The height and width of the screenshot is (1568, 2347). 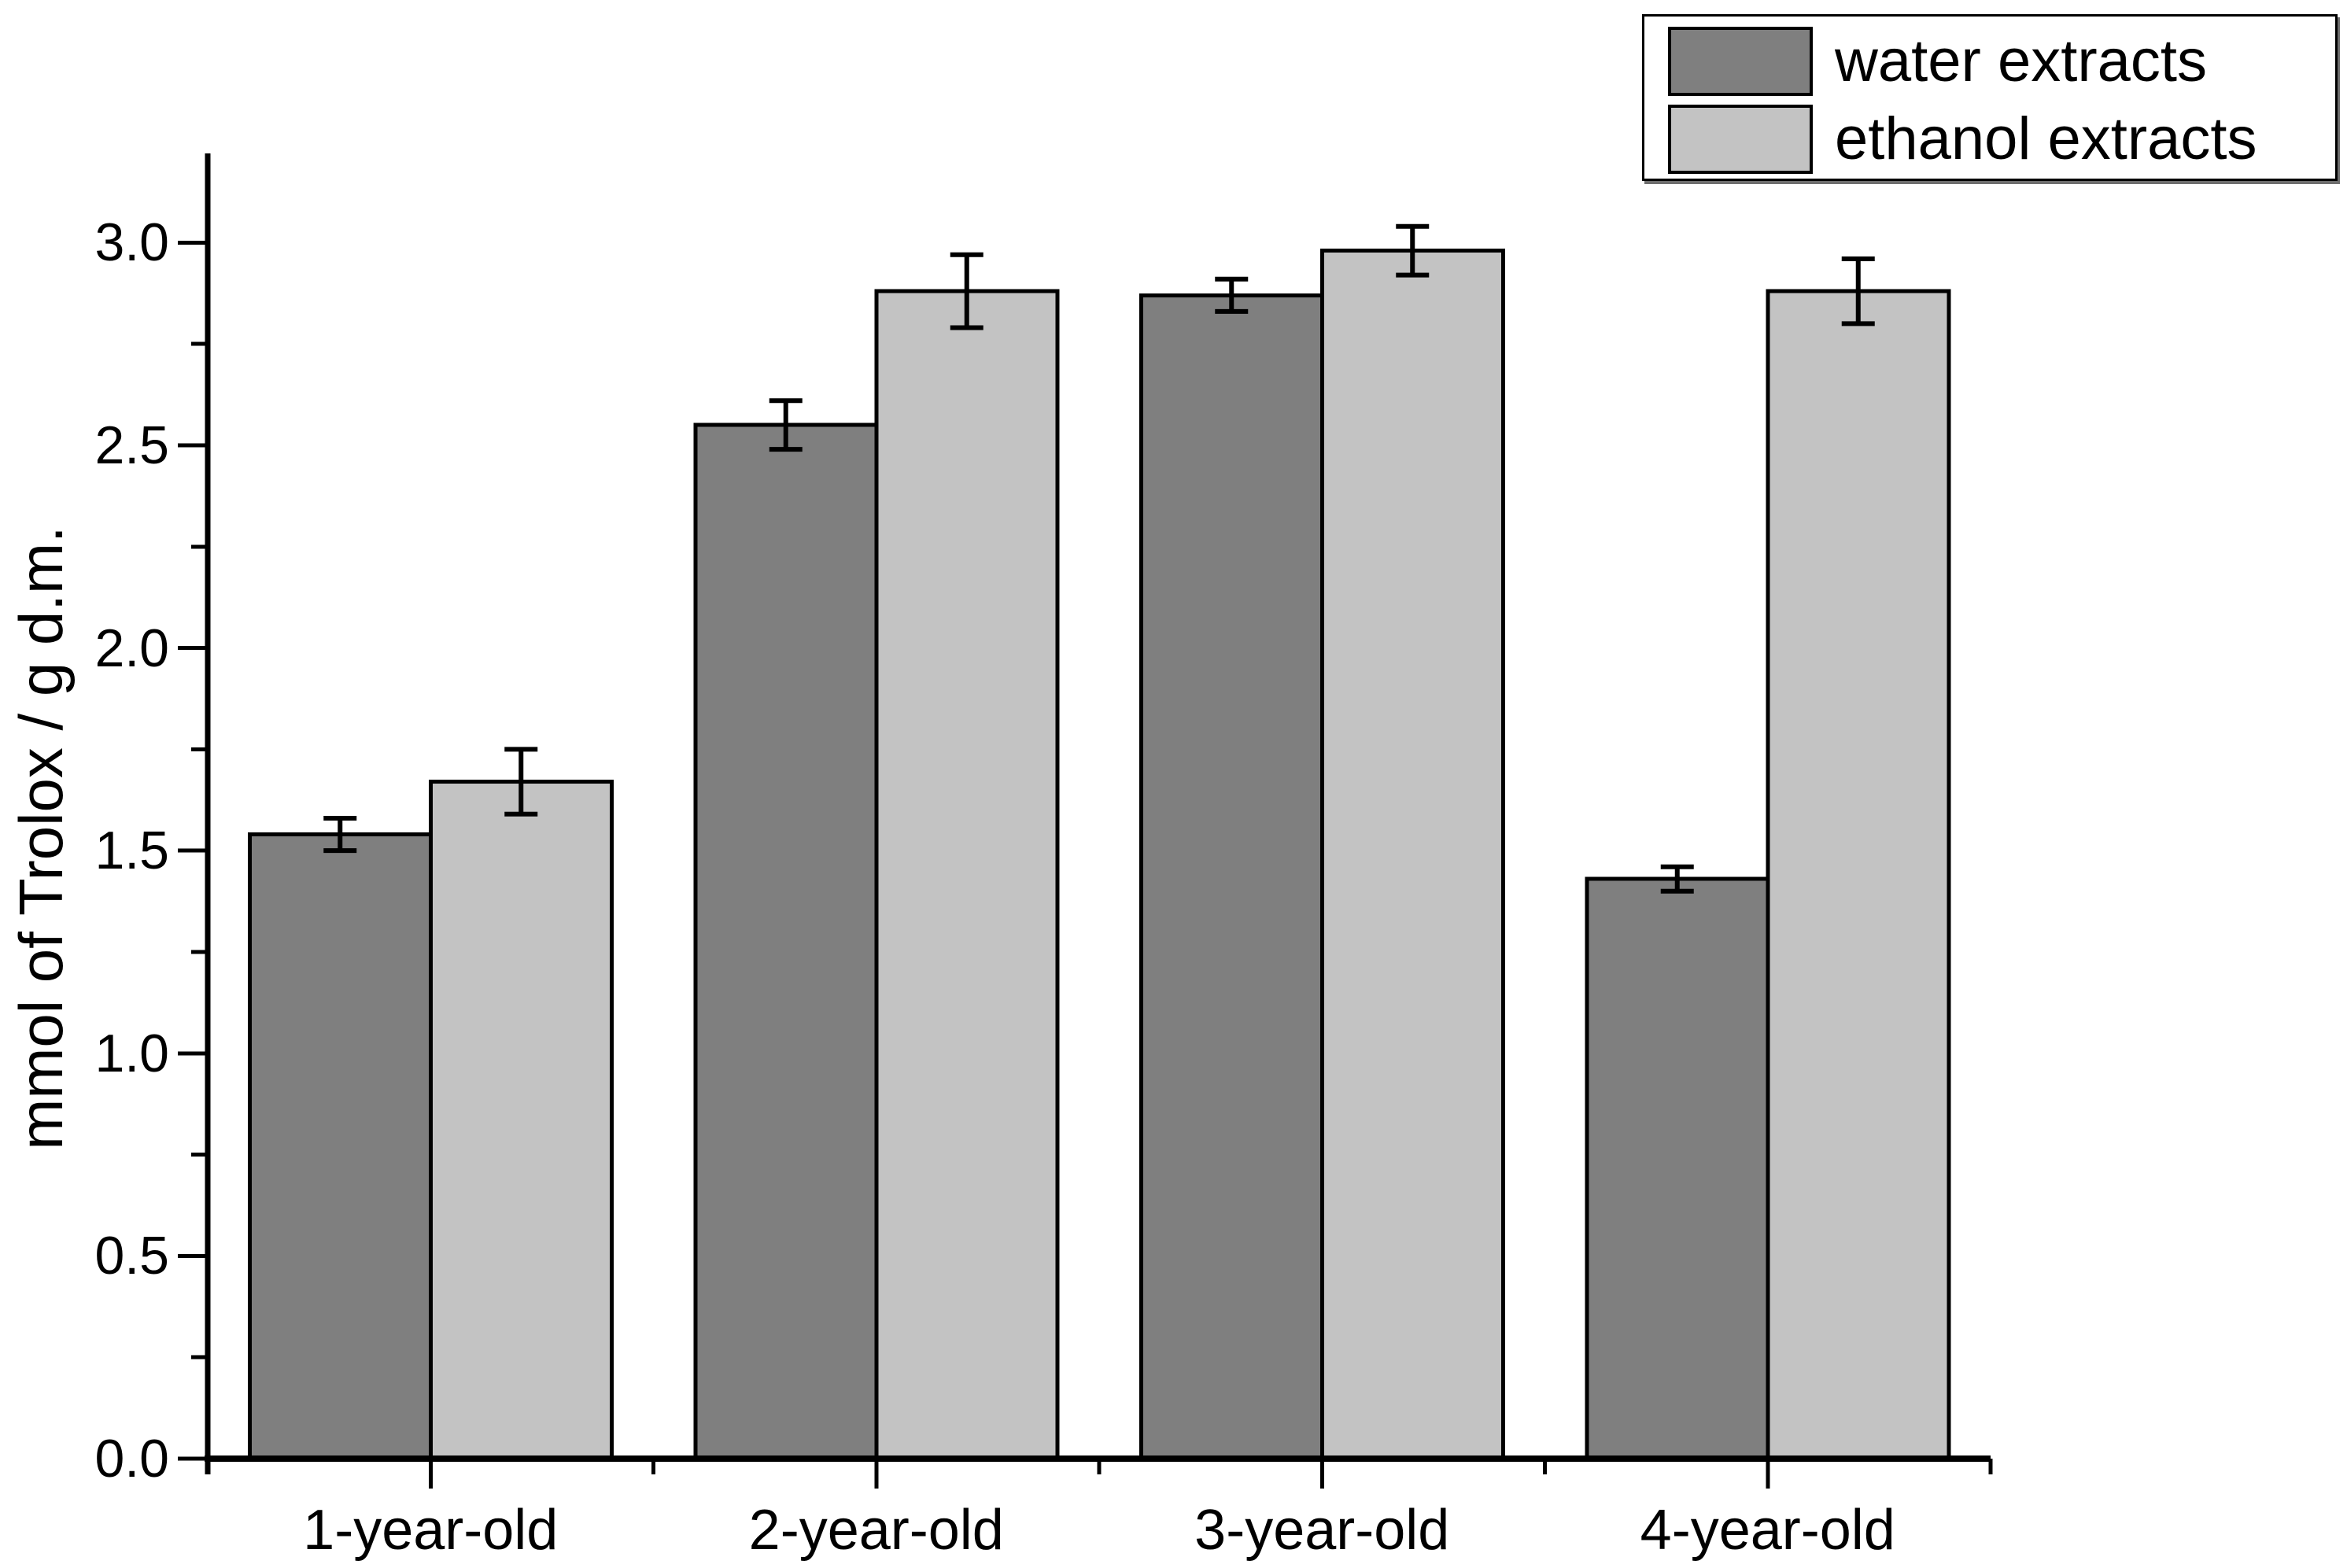 What do you see at coordinates (786, 942) in the screenshot?
I see `bar-water-2-year-old` at bounding box center [786, 942].